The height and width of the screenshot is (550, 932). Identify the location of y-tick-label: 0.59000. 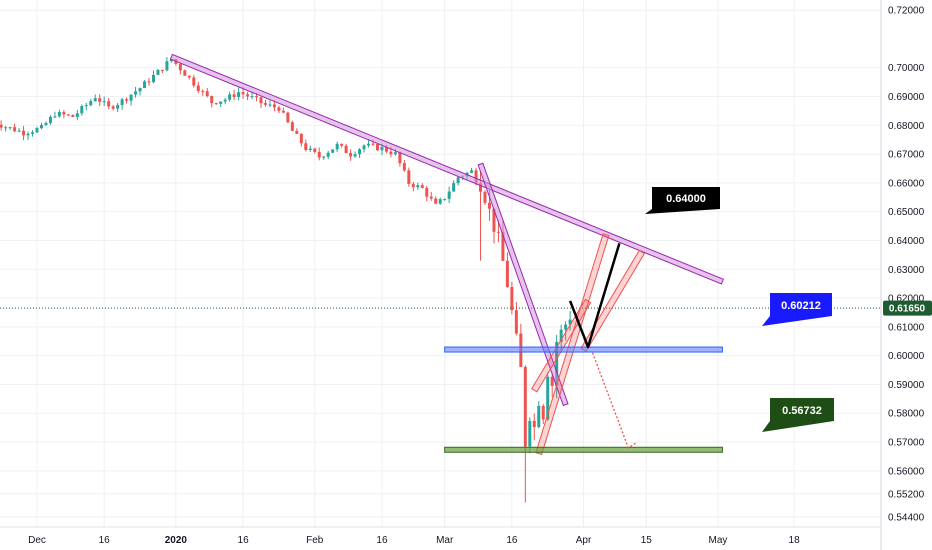
(906, 385).